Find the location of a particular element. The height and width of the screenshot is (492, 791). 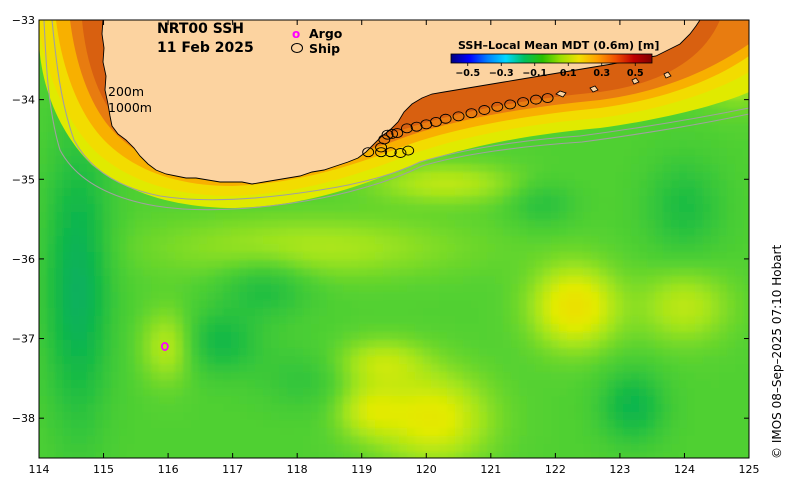

title-product: NRT00 SSH is located at coordinates (200, 29).